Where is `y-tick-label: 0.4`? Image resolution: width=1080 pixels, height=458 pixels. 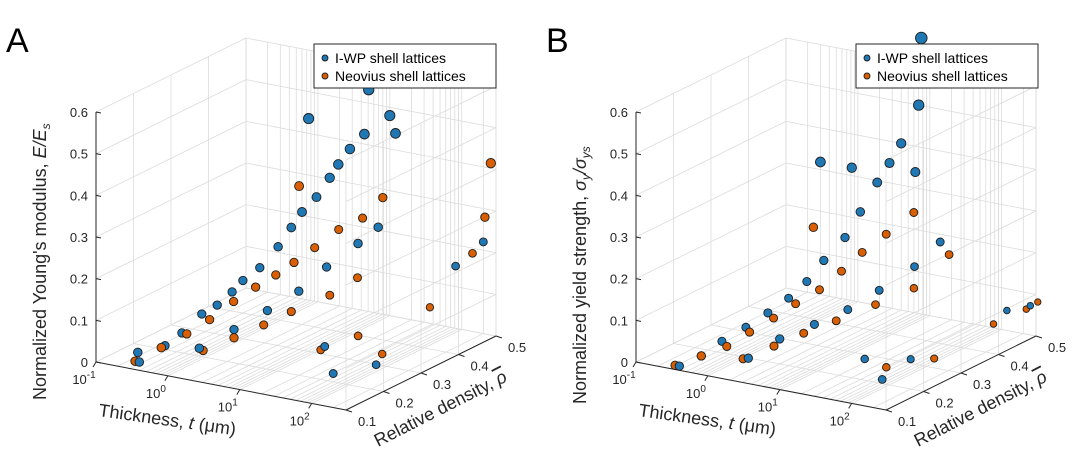 y-tick-label: 0.4 is located at coordinates (480, 366).